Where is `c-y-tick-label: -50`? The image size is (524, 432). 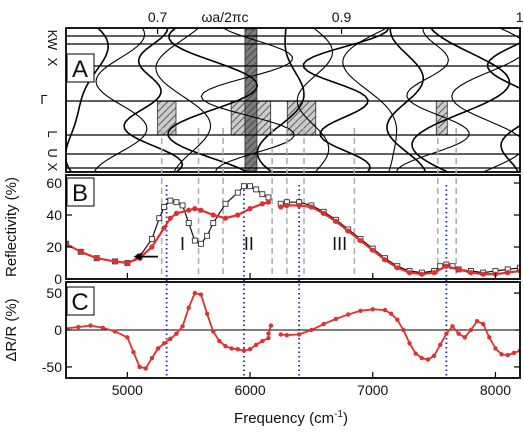
c-y-tick-label: -50 is located at coordinates (52, 367).